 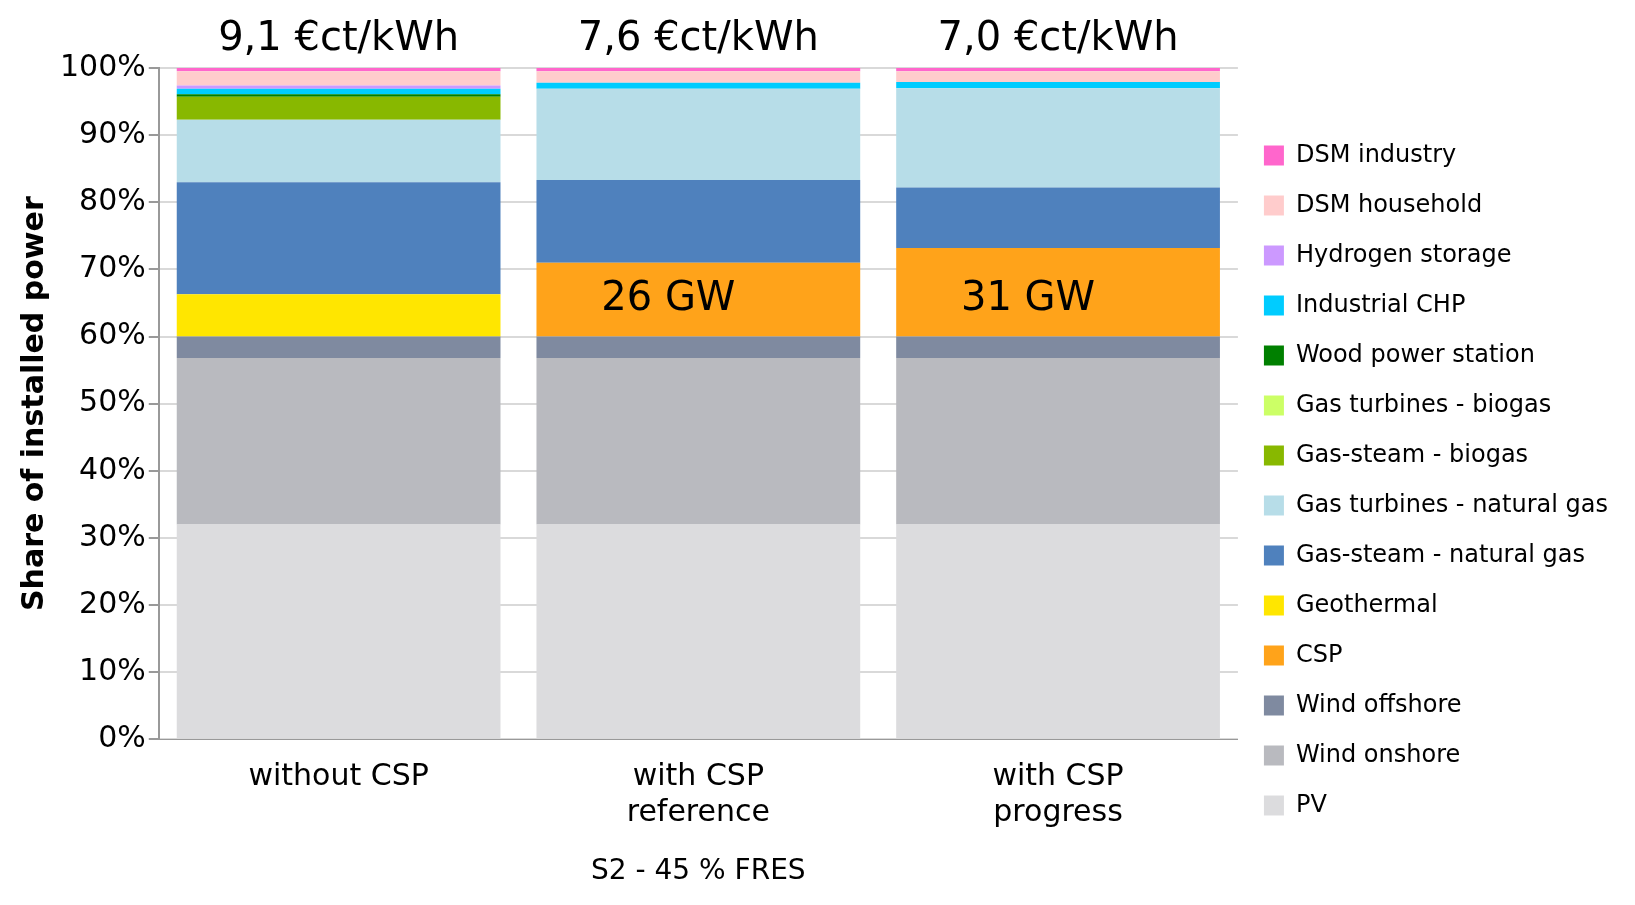 I want to click on annotation: 26 GW, so click(x=668, y=296).